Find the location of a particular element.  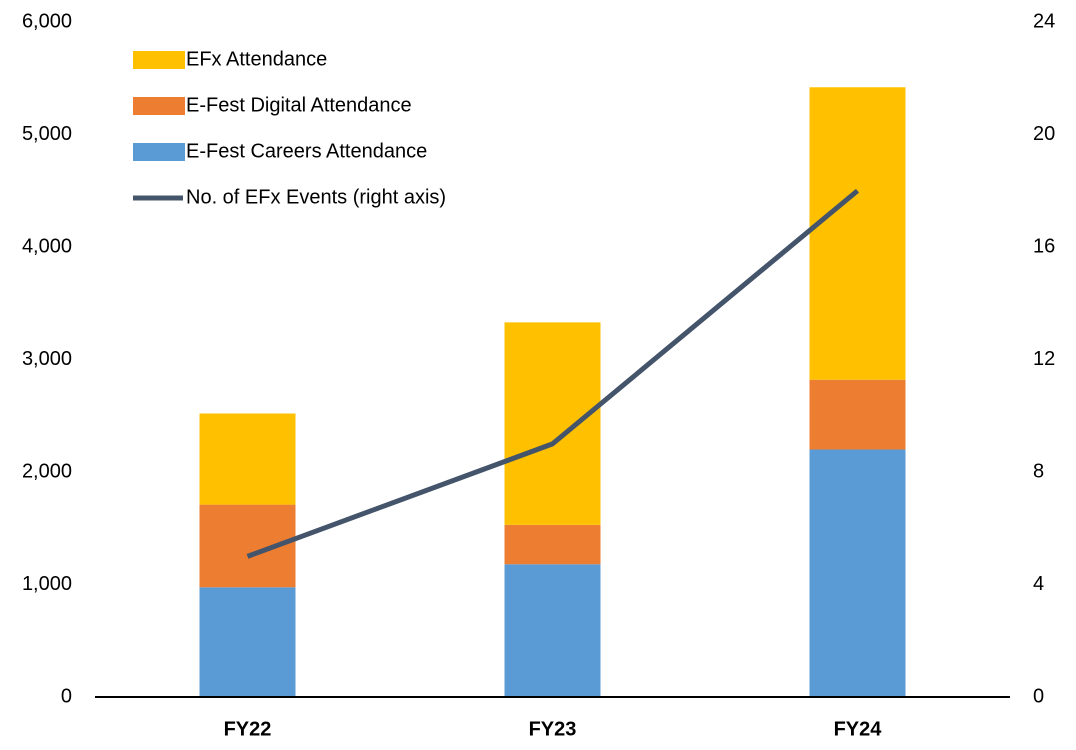

y-tick-label: 6,000 is located at coordinates (47, 21).